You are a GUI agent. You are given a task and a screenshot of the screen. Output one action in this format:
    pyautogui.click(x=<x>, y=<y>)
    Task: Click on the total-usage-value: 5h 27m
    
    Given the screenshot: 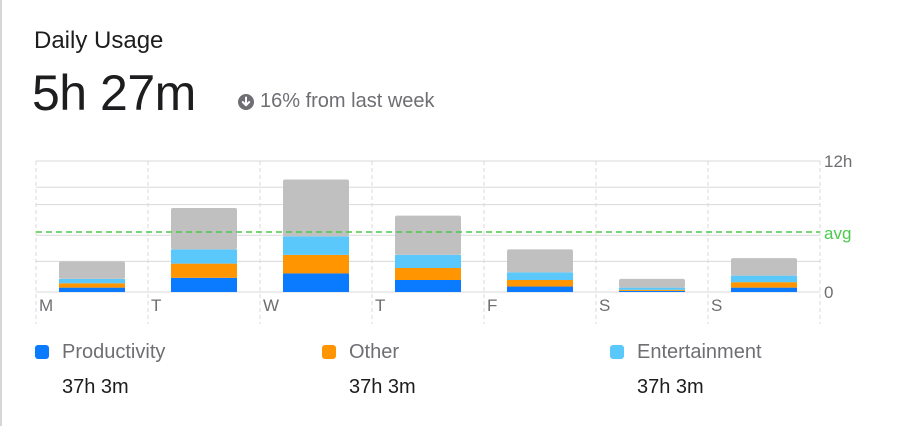 What is the action you would take?
    pyautogui.click(x=114, y=93)
    